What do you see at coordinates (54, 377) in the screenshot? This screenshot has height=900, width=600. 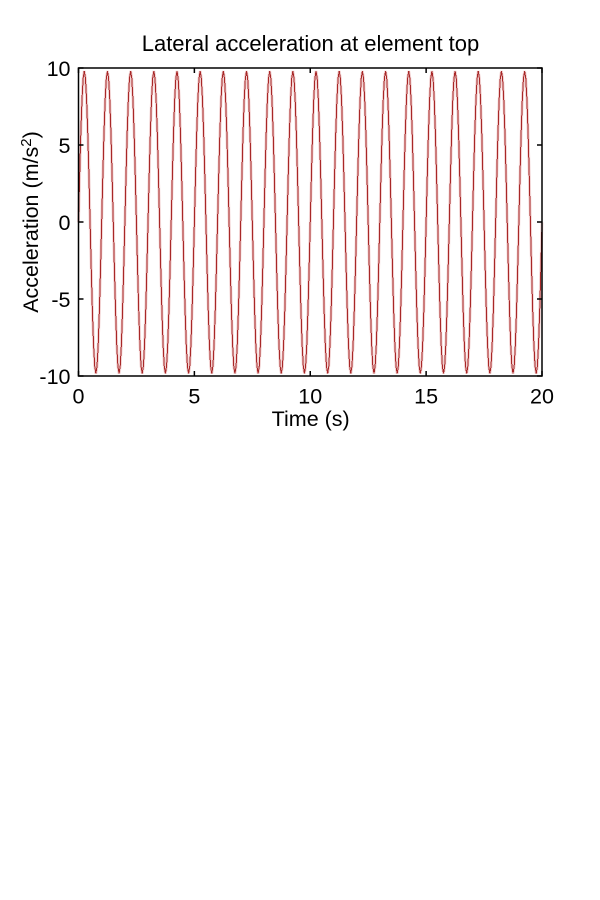 I see `svg-text: -10` at bounding box center [54, 377].